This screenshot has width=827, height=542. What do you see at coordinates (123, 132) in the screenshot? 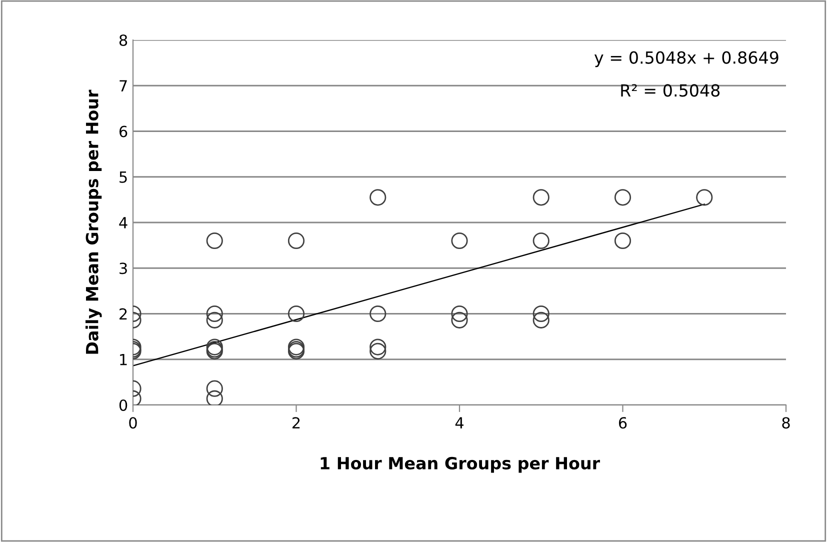
I see `y-tick-label: 6` at bounding box center [123, 132].